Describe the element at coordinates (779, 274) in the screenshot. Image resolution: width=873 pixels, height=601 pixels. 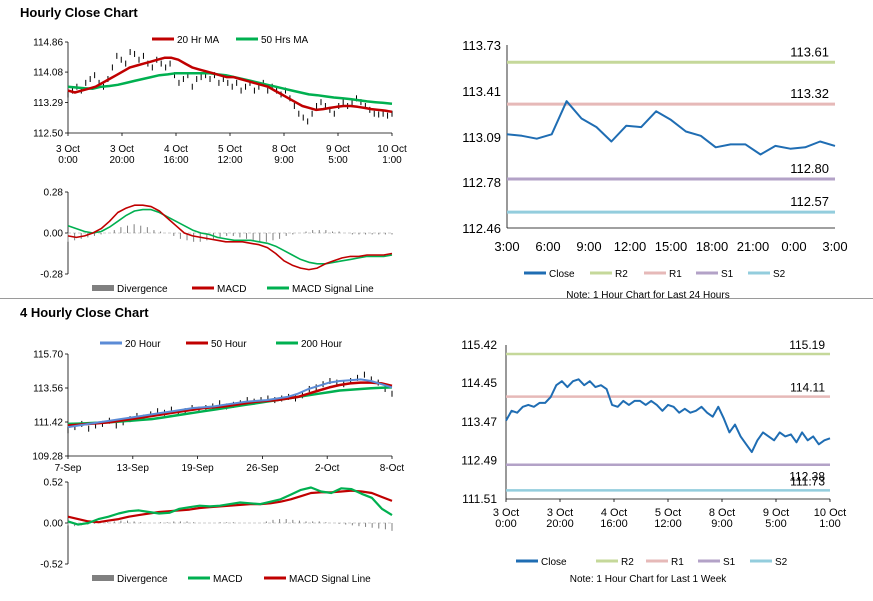
I see `hourly-24h-legend-entry: S2` at that location.